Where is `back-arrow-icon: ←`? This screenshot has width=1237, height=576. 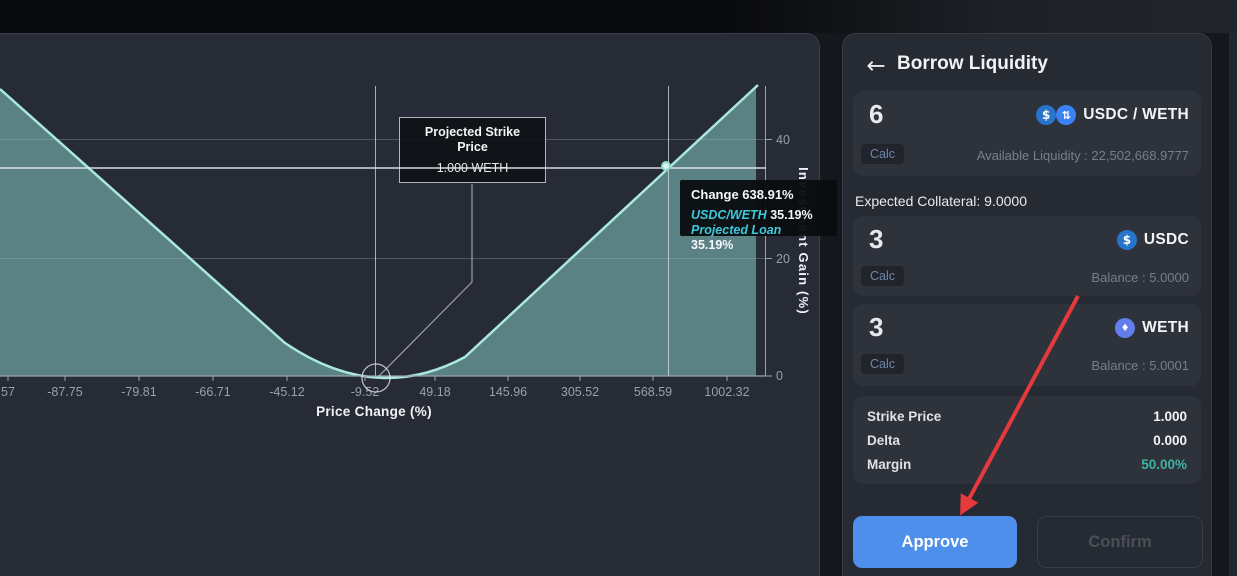 back-arrow-icon: ← is located at coordinates (876, 66).